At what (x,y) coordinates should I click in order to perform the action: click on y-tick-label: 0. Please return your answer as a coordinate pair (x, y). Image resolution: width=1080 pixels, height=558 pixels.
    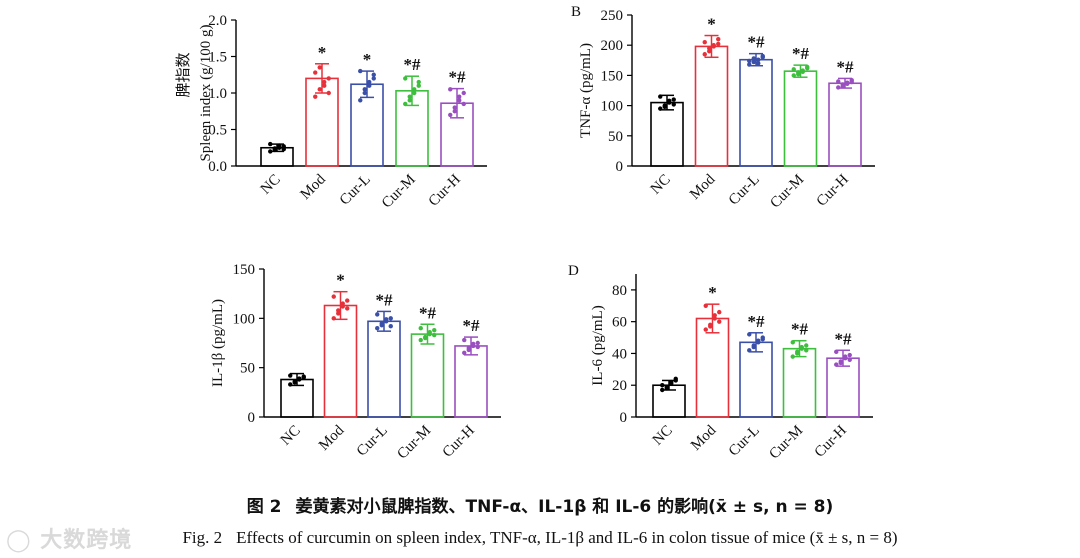
    Looking at the image, I should click on (252, 418).